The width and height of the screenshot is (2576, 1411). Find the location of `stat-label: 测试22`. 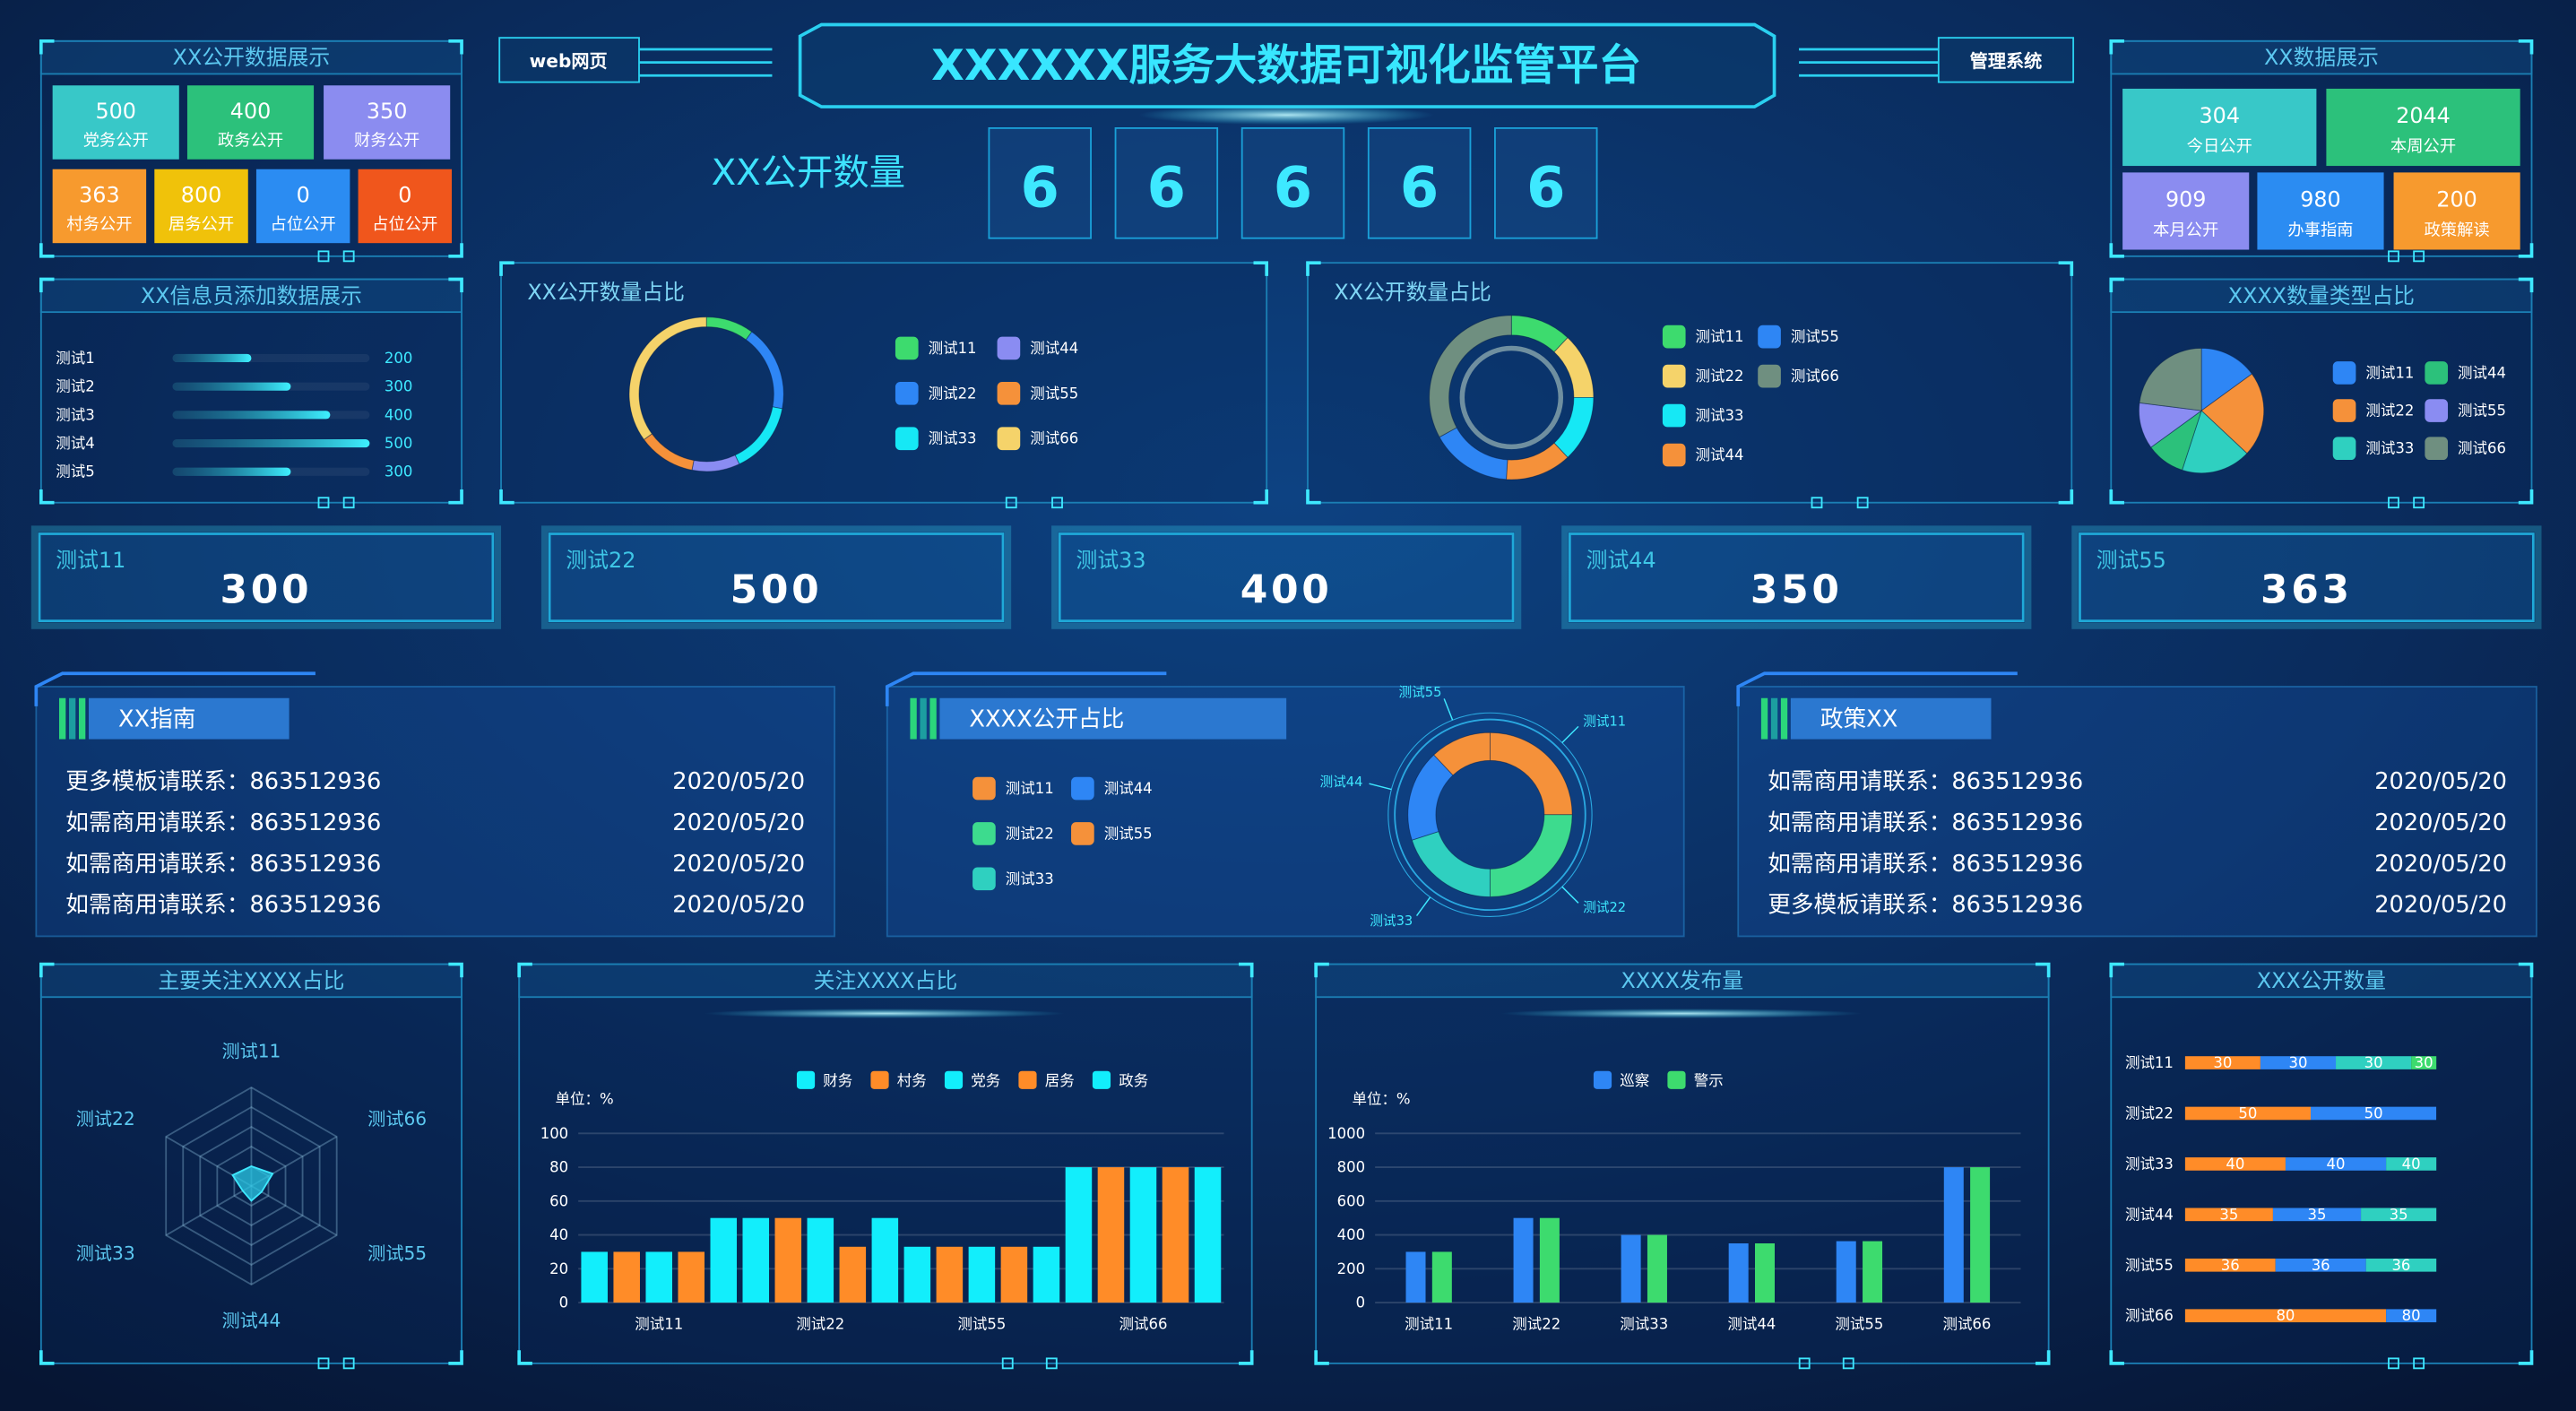

stat-label: 测试22 is located at coordinates (600, 560).